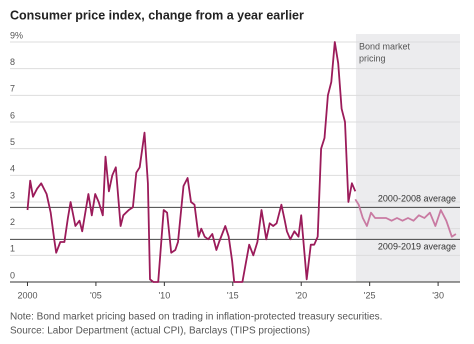  I want to click on region-label: Bond market, so click(385, 46).